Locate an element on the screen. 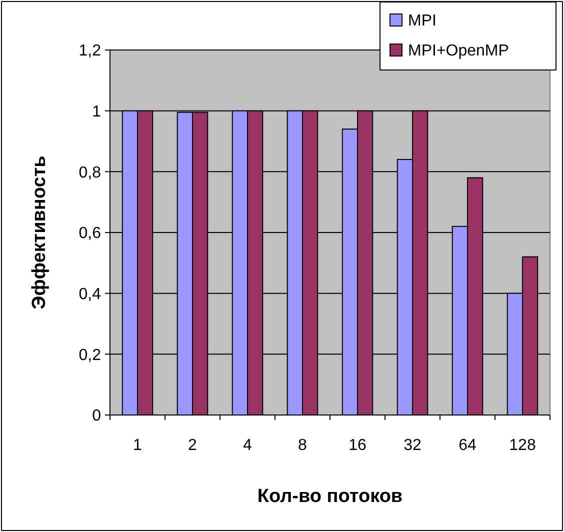  x-tick-label: 64 is located at coordinates (467, 445).